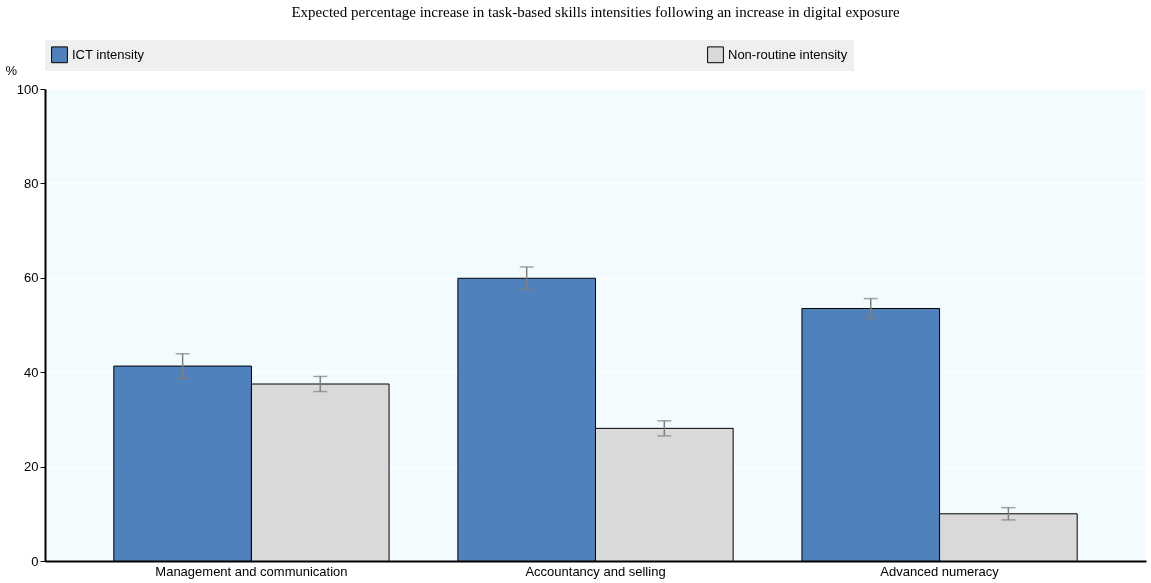 This screenshot has width=1151, height=583. What do you see at coordinates (251, 571) in the screenshot?
I see `x-tick-label: Management and communication` at bounding box center [251, 571].